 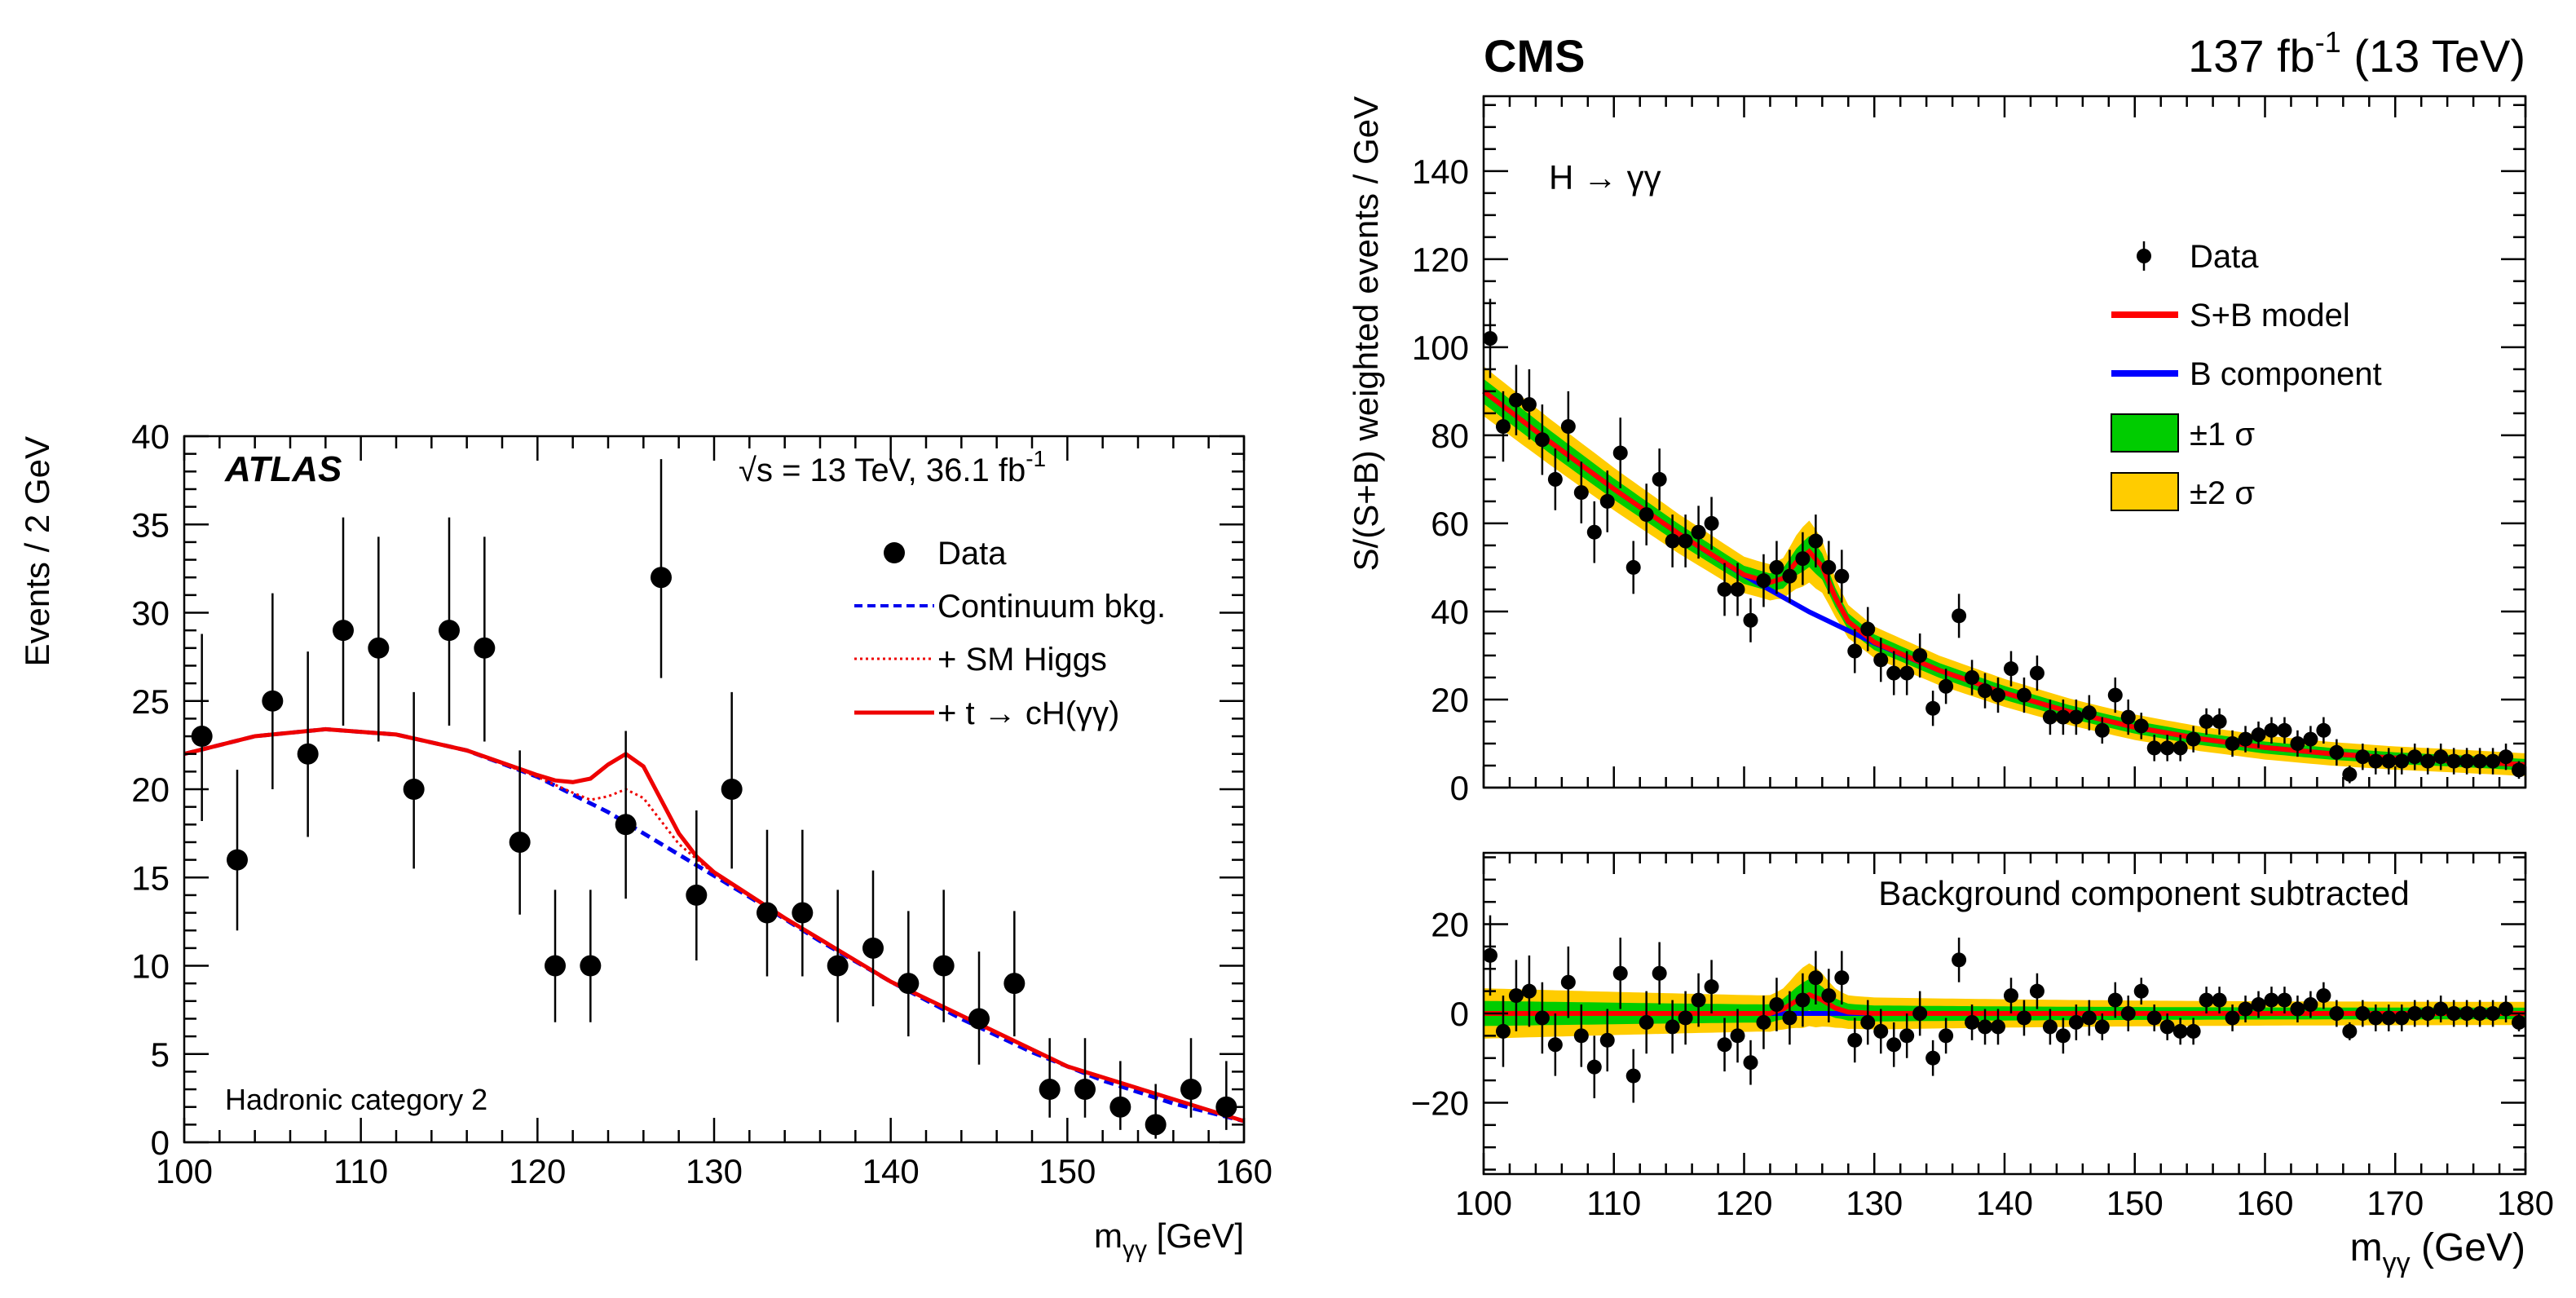 I want to click on cms-bottom-title: Background component subtracted, so click(x=2143, y=893).